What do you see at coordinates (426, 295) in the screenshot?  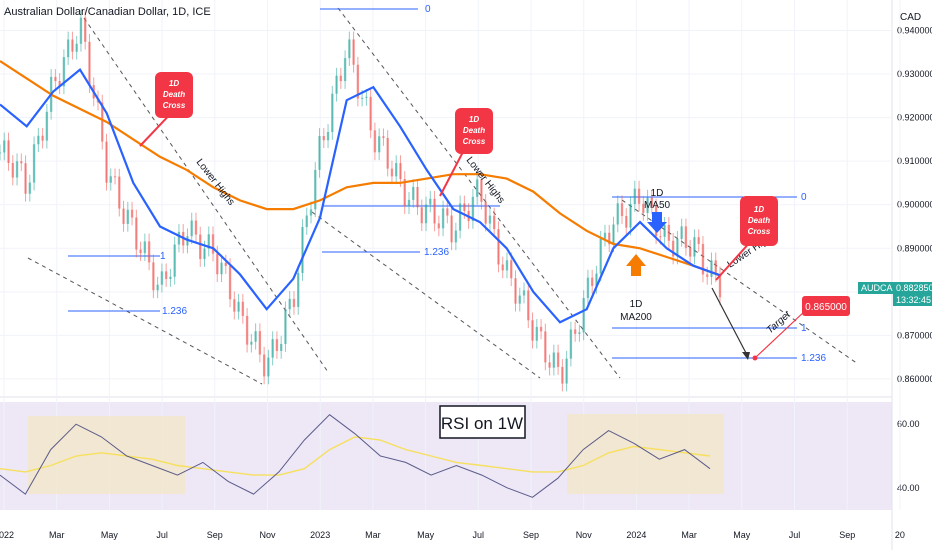 I see `channel-lower-line` at bounding box center [426, 295].